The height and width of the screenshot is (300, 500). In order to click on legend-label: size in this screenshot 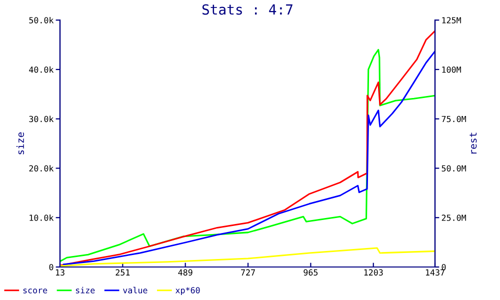, I will do `click(85, 290)`.